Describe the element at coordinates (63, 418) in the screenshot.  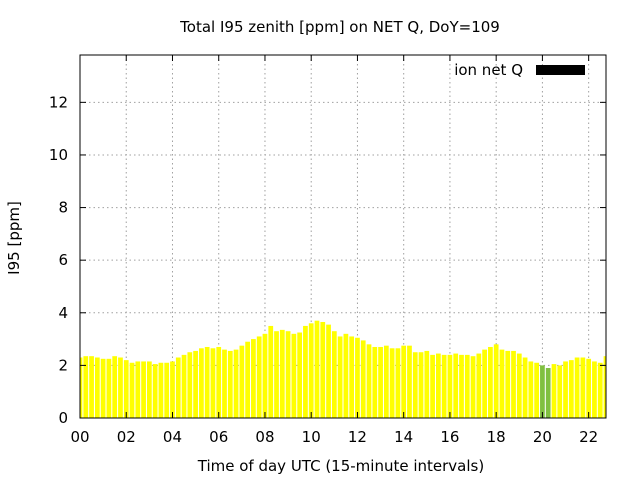
I see `y-tick-label: 0` at that location.